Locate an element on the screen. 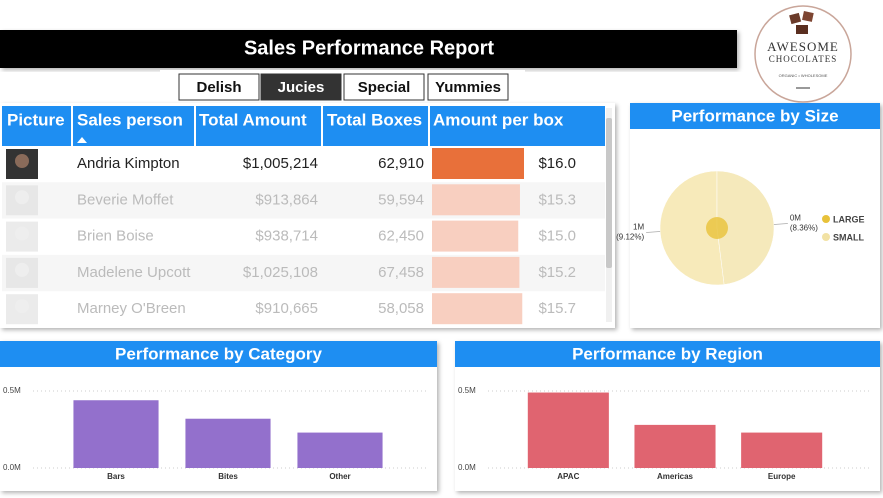 The height and width of the screenshot is (498, 883). percent-label: (8.36%) is located at coordinates (804, 228).